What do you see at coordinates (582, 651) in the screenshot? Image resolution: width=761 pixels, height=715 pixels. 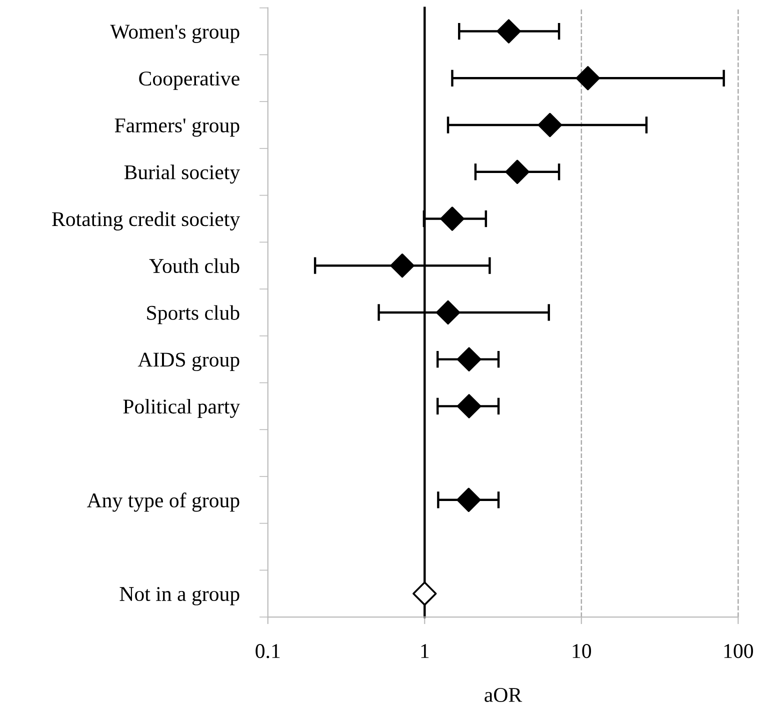 I see `x-tick-label: 10` at bounding box center [582, 651].